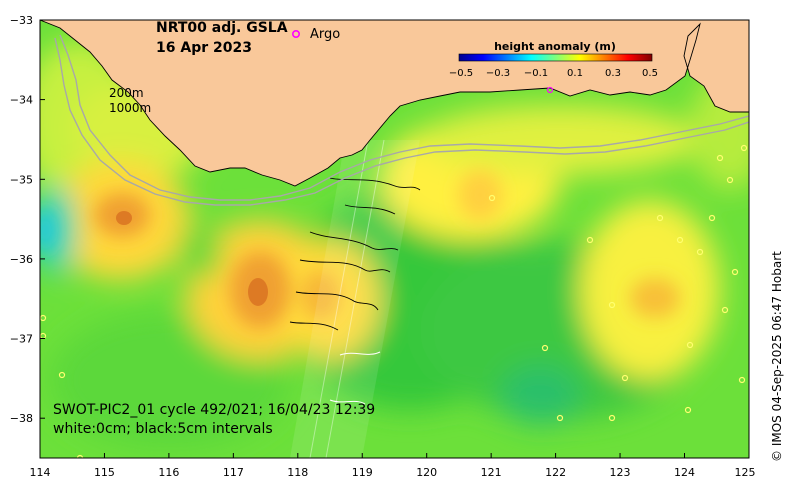  I want to click on y-axis, so click(42, 219).